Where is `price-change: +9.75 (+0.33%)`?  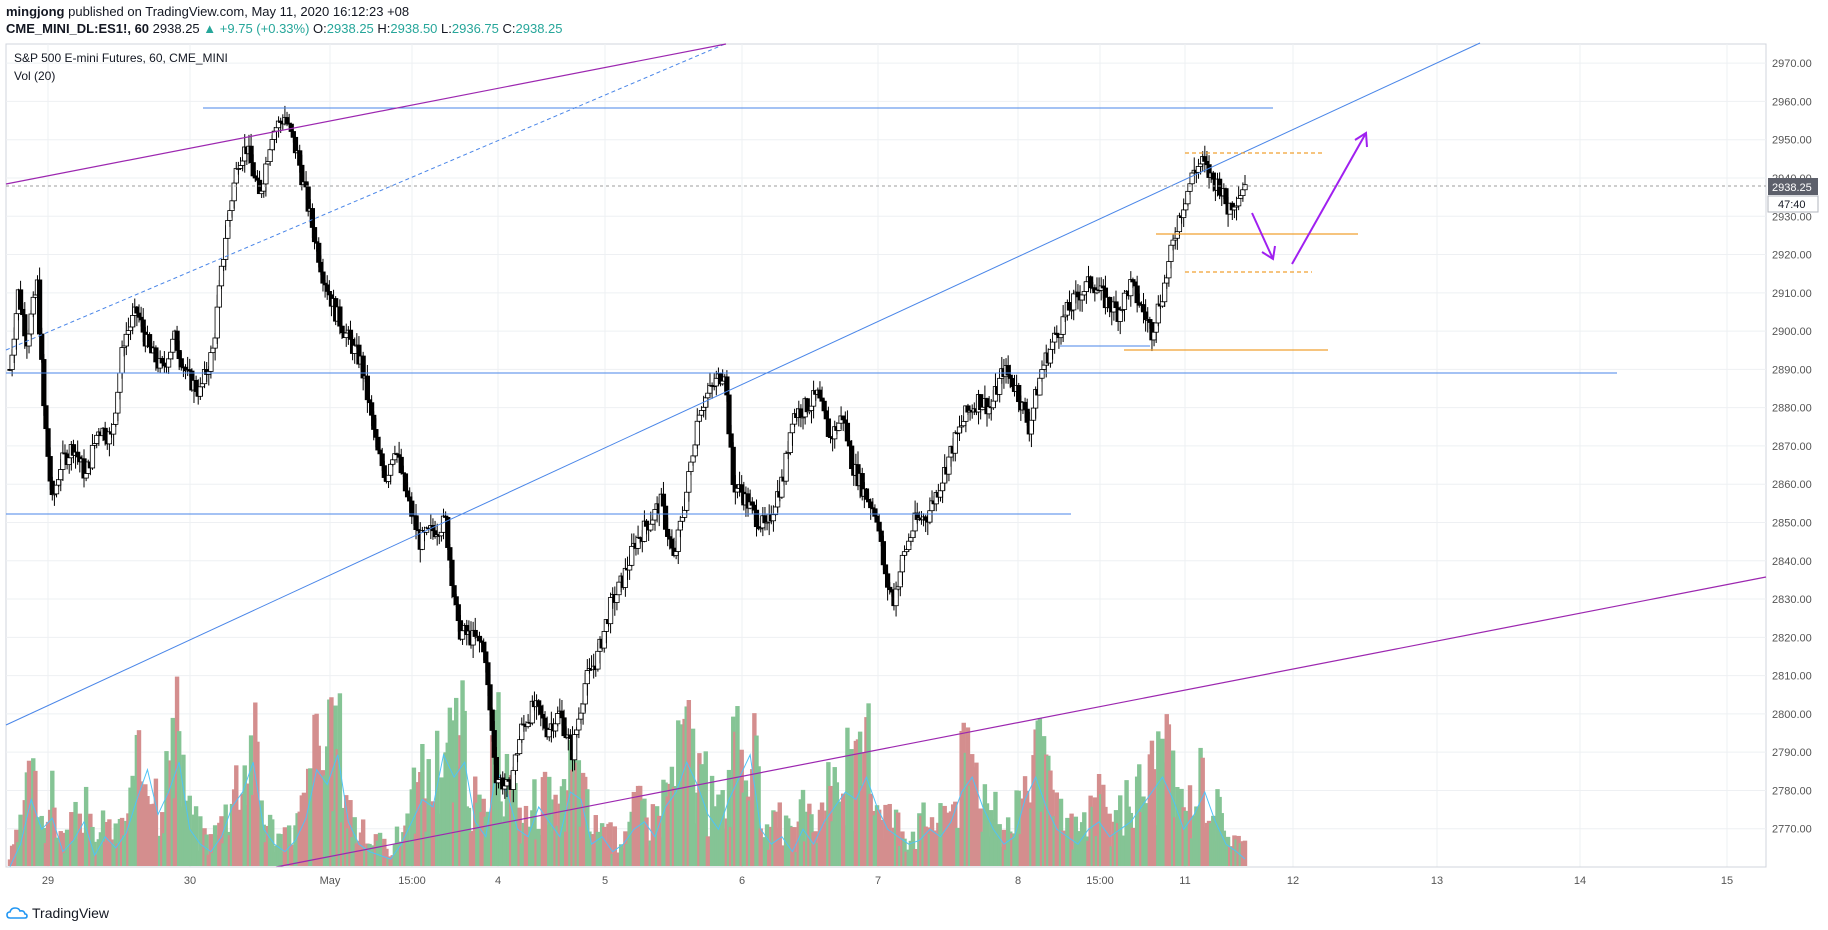
price-change: +9.75 (+0.33%) is located at coordinates (264, 28).